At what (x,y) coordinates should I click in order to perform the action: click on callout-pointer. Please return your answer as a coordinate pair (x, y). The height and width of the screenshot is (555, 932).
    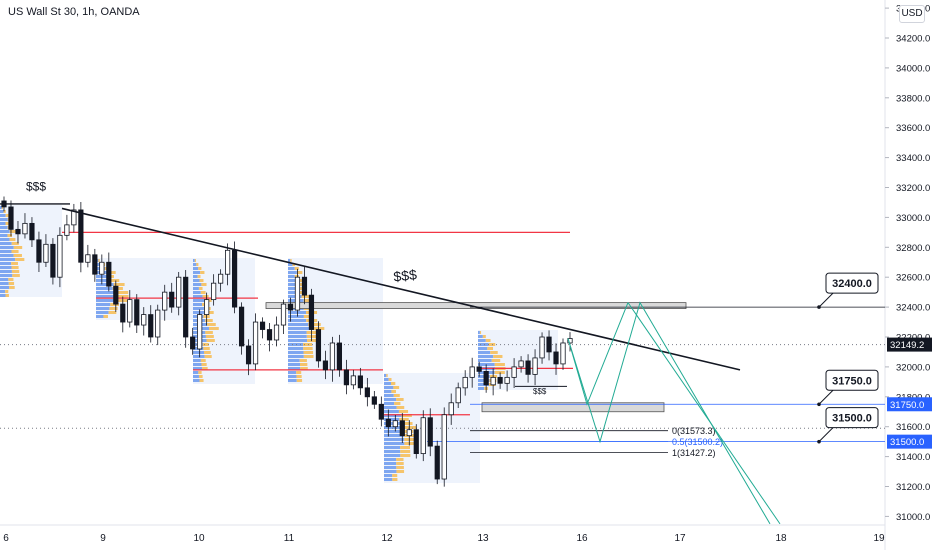
    Looking at the image, I should click on (826, 435).